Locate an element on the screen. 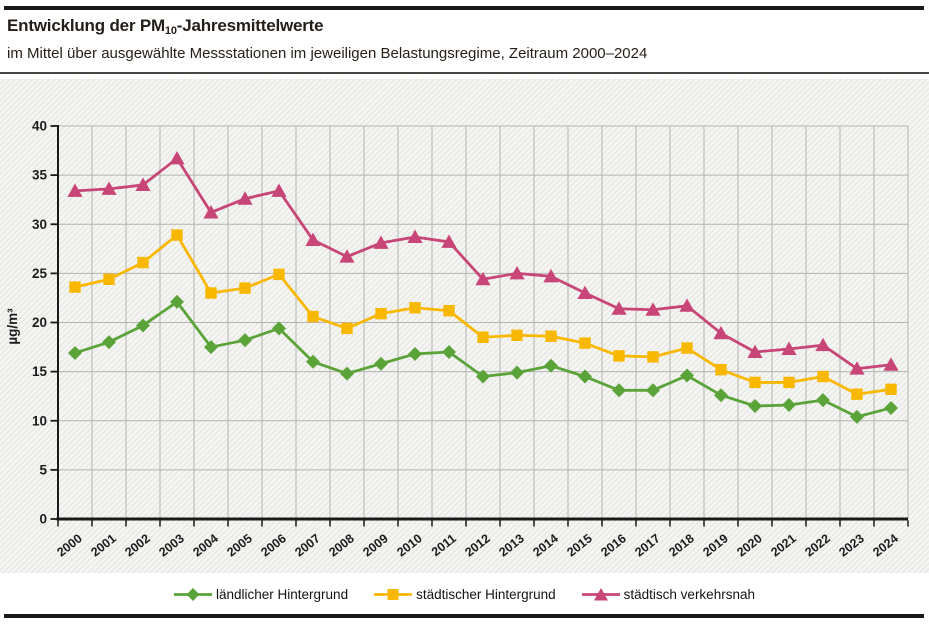 This screenshot has width=929, height=628. legend-label: ländlicher Hintergrund is located at coordinates (282, 594).